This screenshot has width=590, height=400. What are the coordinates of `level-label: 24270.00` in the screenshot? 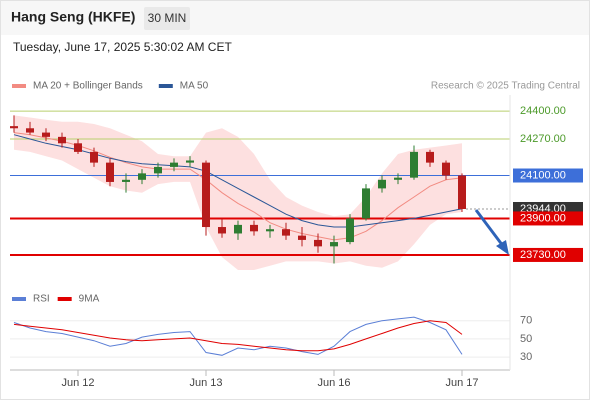 It's located at (543, 139).